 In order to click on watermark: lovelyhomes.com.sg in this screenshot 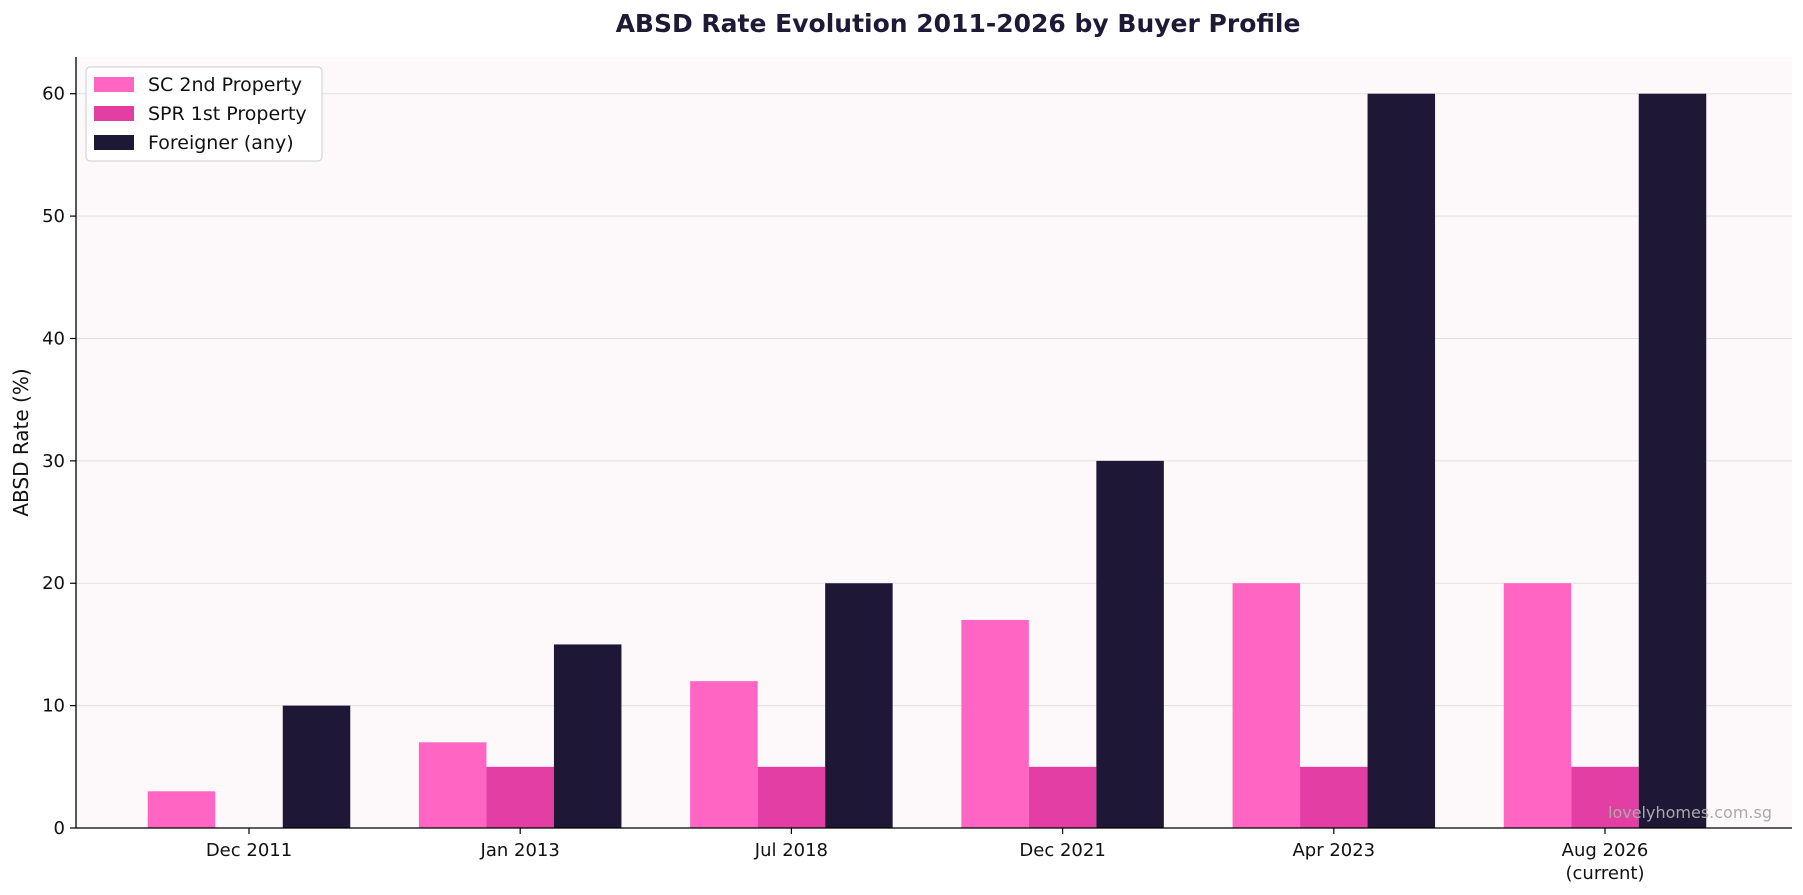, I will do `click(1690, 812)`.